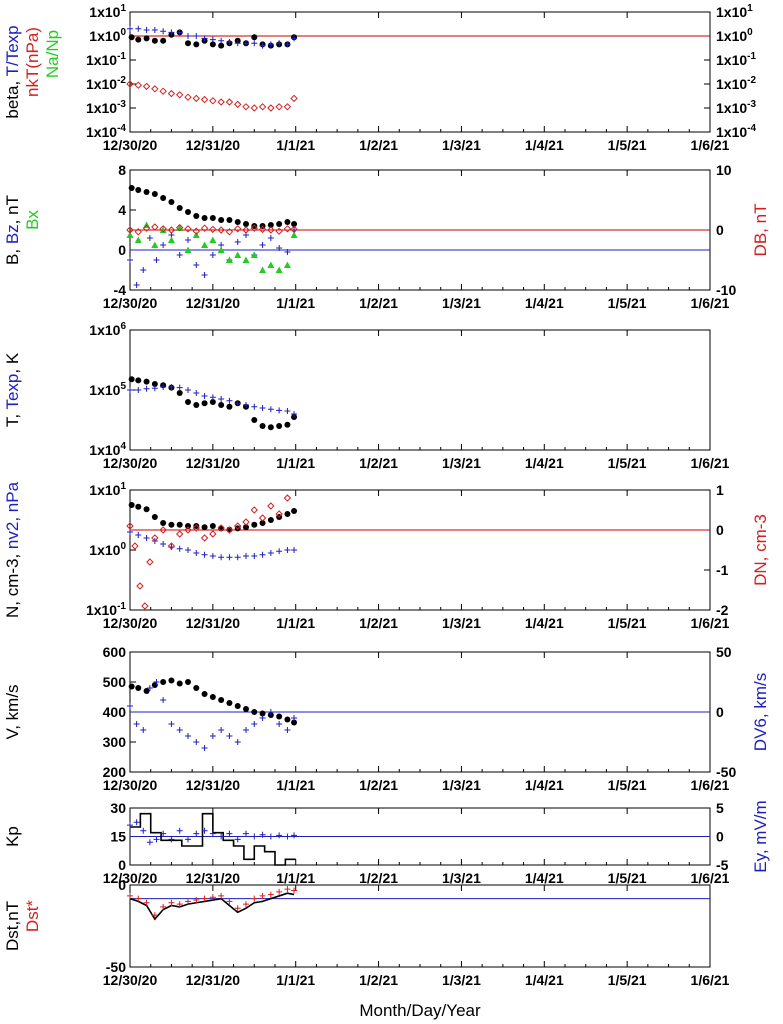 The height and width of the screenshot is (1024, 783). Describe the element at coordinates (736, 83) in the screenshot. I see `y2-tick-label: 1x10⁻²` at that location.